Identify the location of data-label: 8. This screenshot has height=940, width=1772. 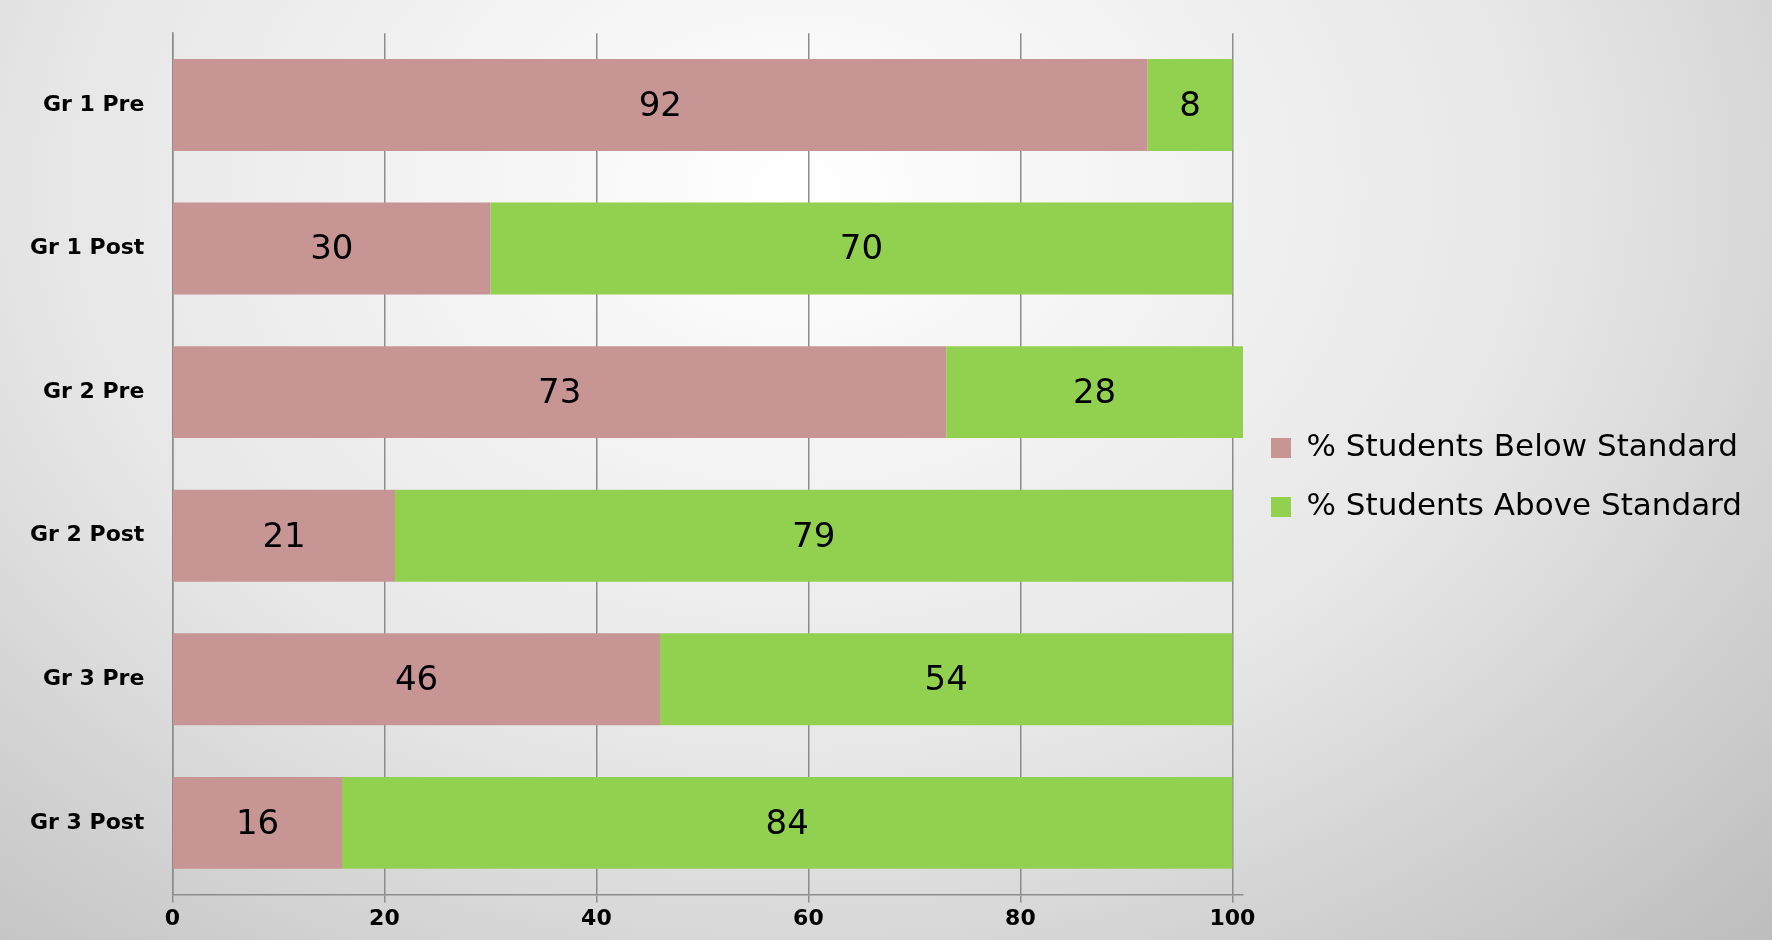
(1190, 103).